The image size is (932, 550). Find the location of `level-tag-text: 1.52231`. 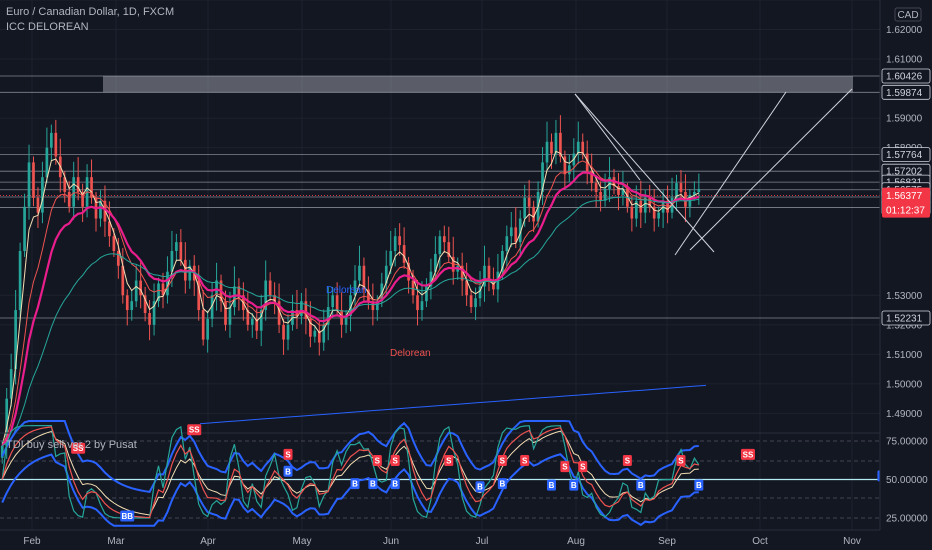

level-tag-text: 1.52231 is located at coordinates (904, 319).